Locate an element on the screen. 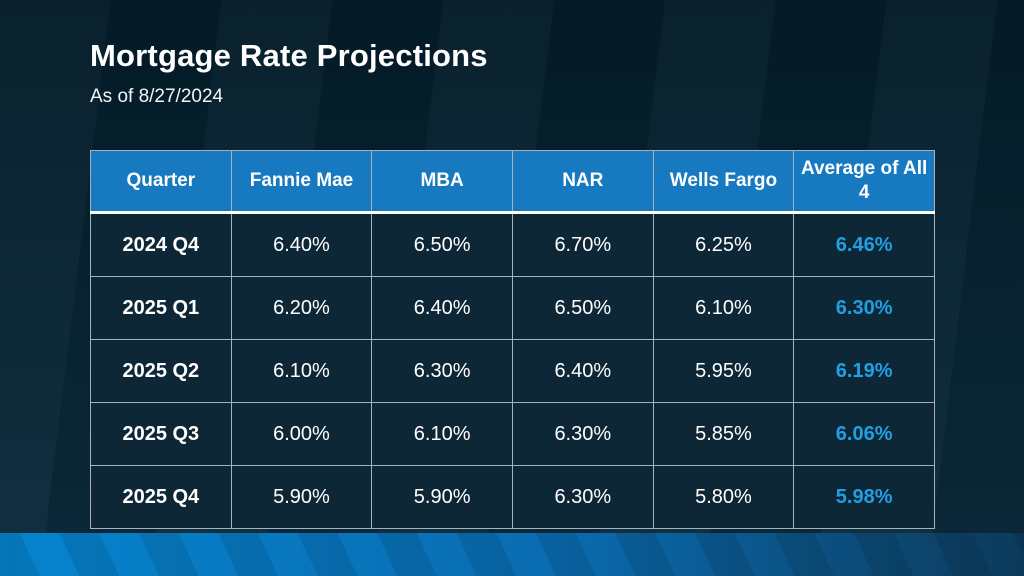  average-cell: 6.19% is located at coordinates (864, 371).